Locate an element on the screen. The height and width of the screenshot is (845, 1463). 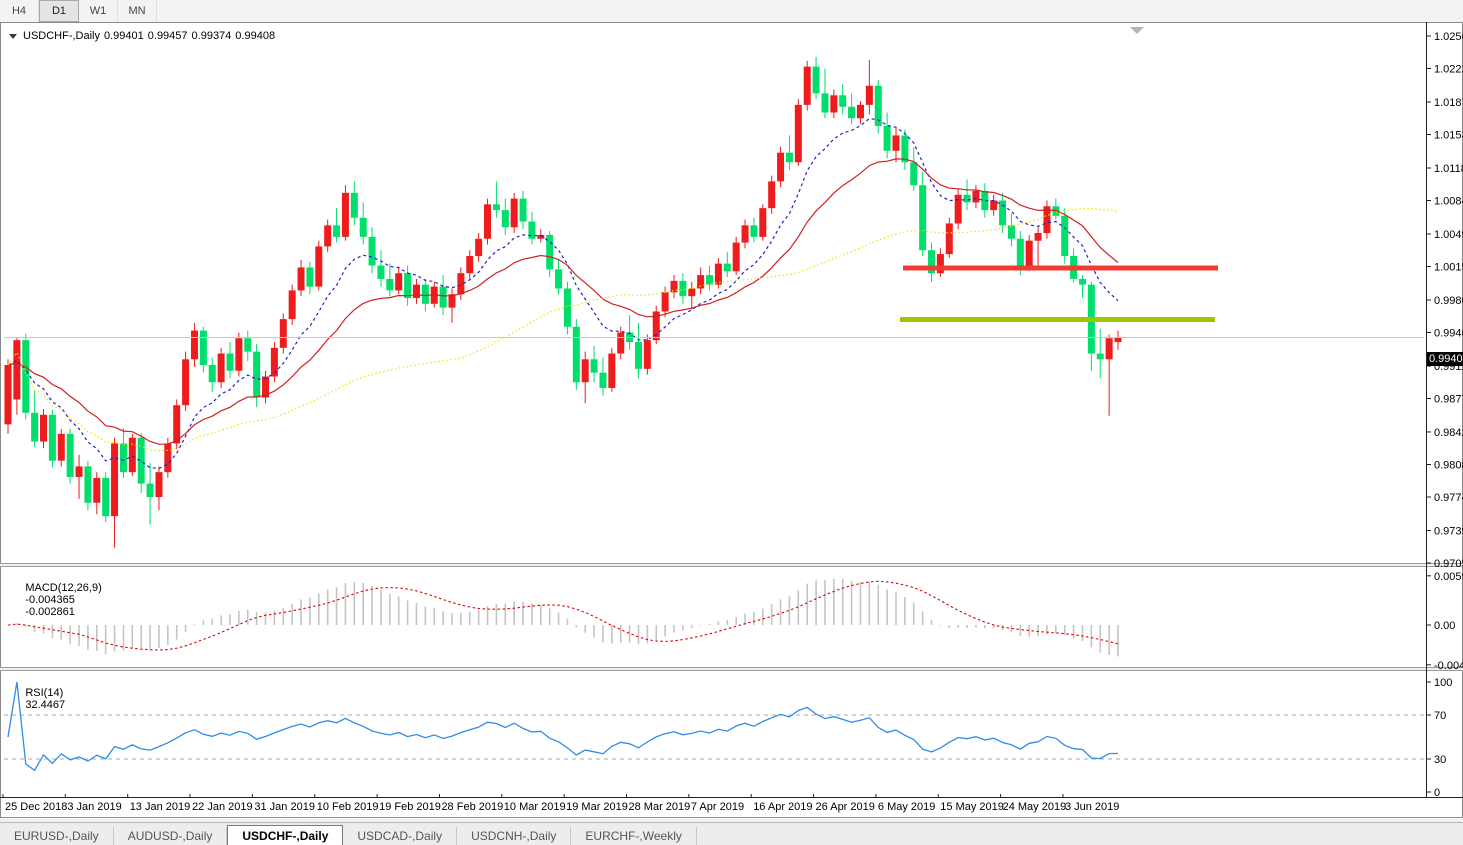
chevron-down-icon is located at coordinates (13, 36).